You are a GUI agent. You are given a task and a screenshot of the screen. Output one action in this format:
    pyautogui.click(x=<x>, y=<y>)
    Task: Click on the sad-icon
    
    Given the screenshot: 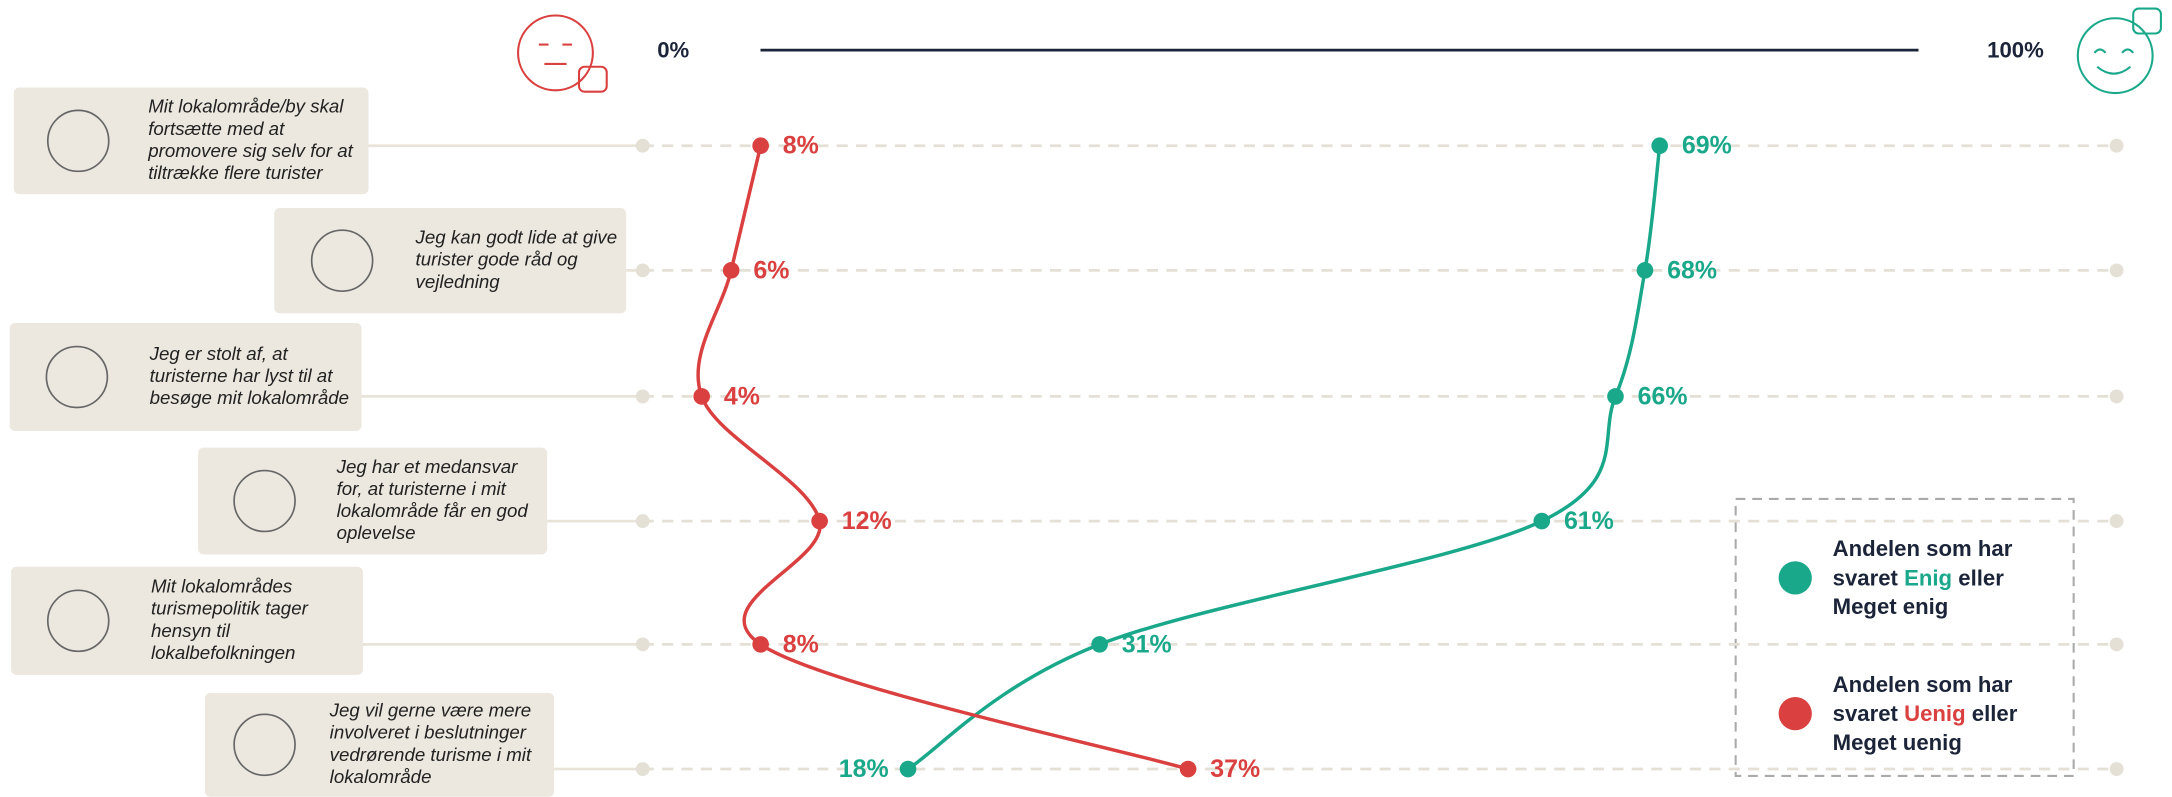 What is the action you would take?
    pyautogui.click(x=562, y=53)
    